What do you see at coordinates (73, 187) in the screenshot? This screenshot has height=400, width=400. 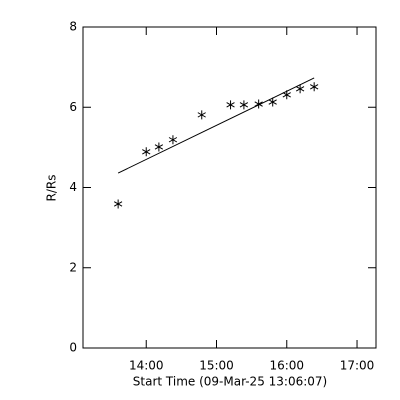 I see `y-tick-label: 4` at bounding box center [73, 187].